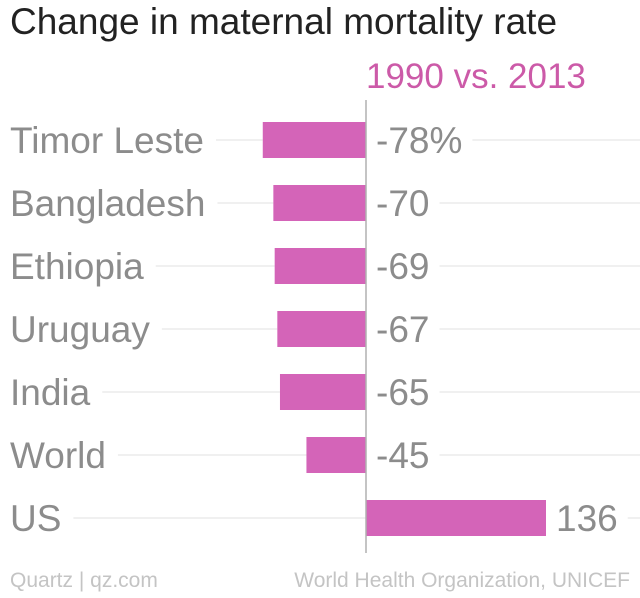 The width and height of the screenshot is (640, 598). Describe the element at coordinates (314, 140) in the screenshot. I see `bar-timor-leste` at that location.